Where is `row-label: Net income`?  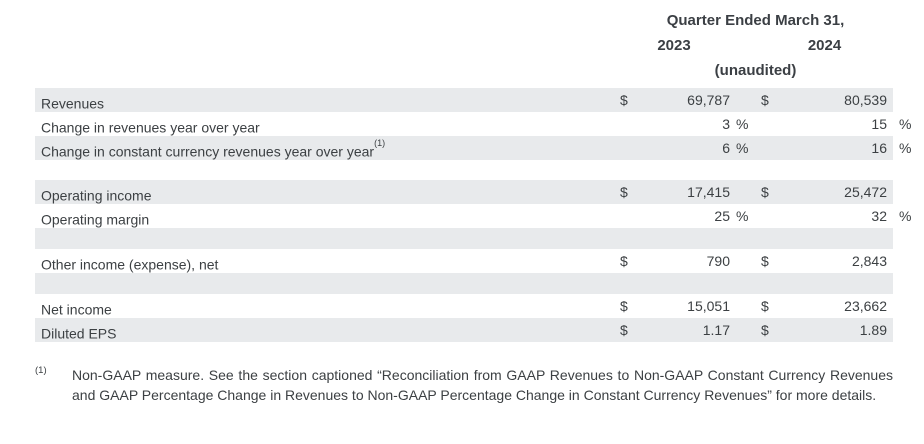
row-label: Net income is located at coordinates (76, 309).